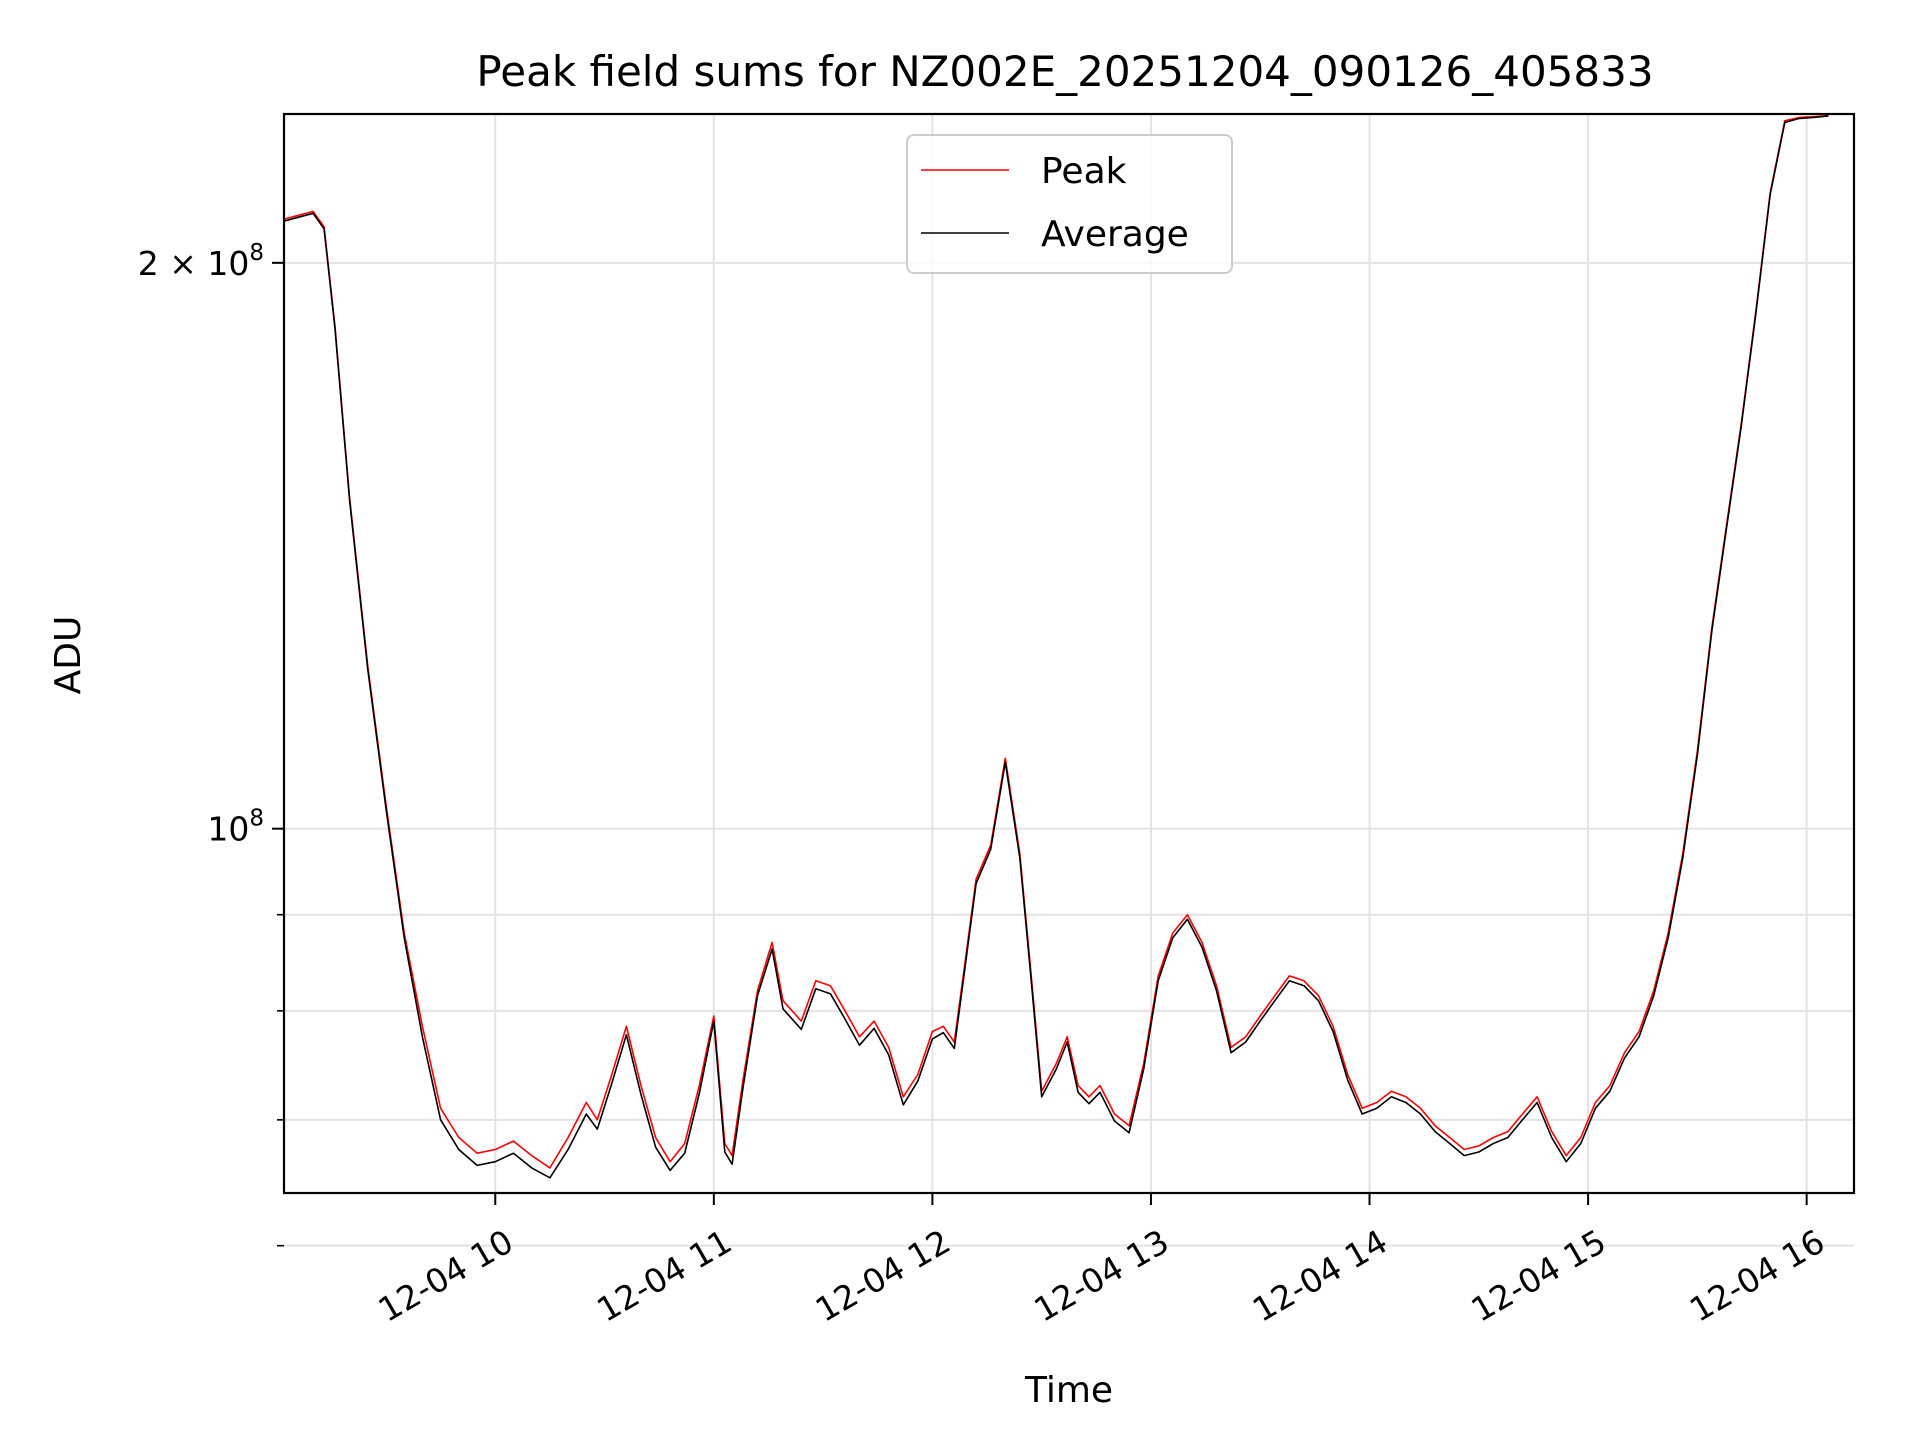 This screenshot has height=1440, width=1920. I want to click on y-tick-label-mantissa: 2 ×, so click(173, 263).